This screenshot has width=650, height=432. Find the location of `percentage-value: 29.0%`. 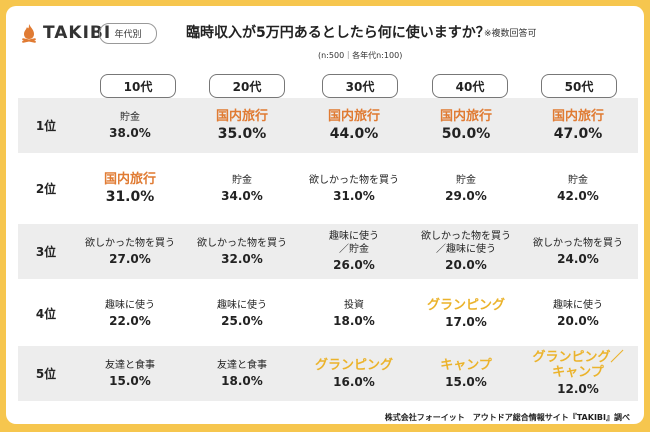

percentage-value: 29.0% is located at coordinates (466, 195).